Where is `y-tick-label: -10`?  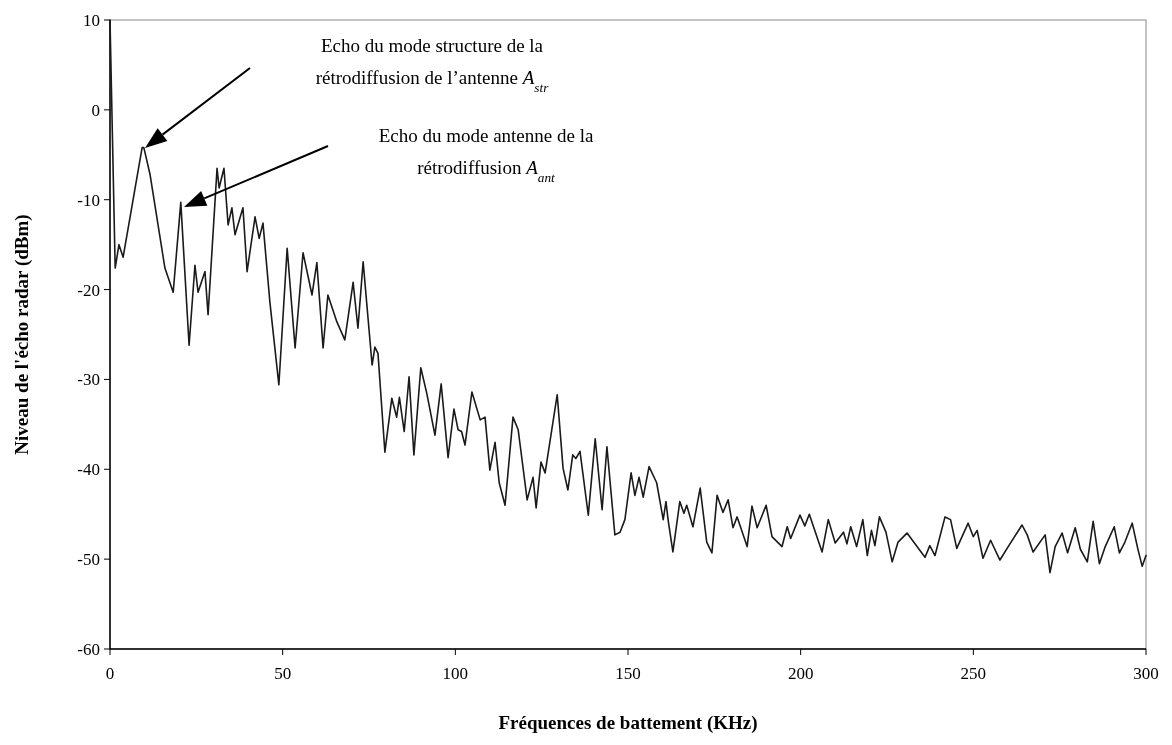 y-tick-label: -10 is located at coordinates (88, 200).